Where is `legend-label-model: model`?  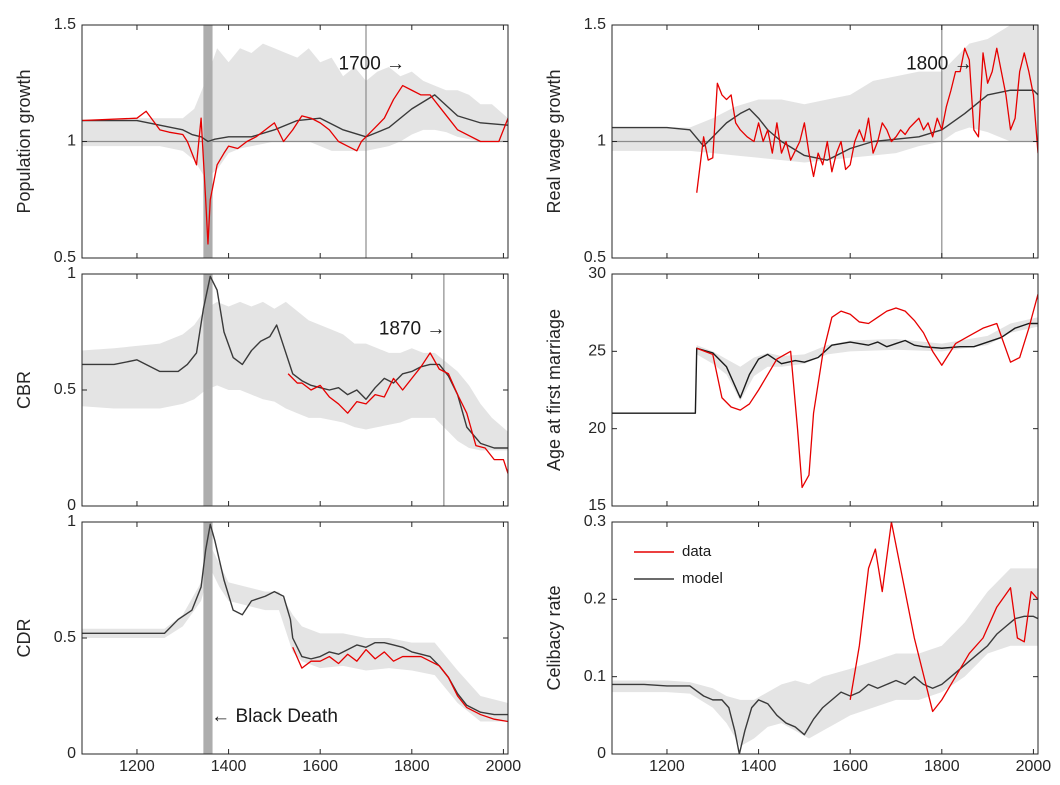
legend-label-model: model is located at coordinates (702, 578).